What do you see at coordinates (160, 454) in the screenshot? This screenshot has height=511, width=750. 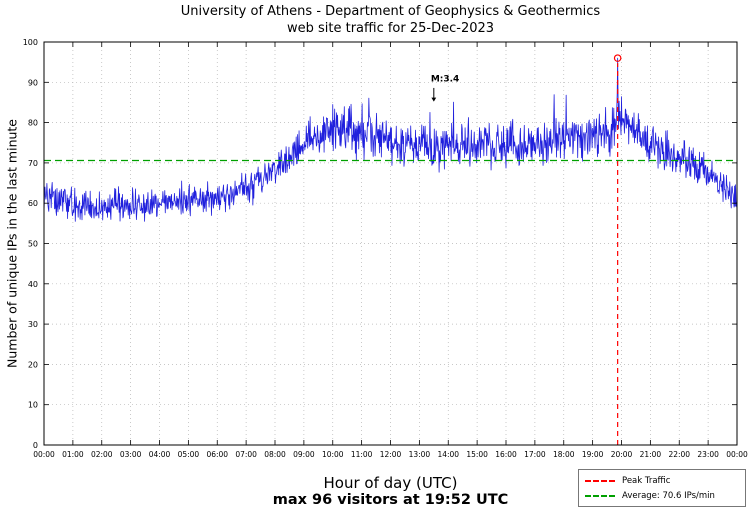 I see `x-tick-label: 04:00` at bounding box center [160, 454].